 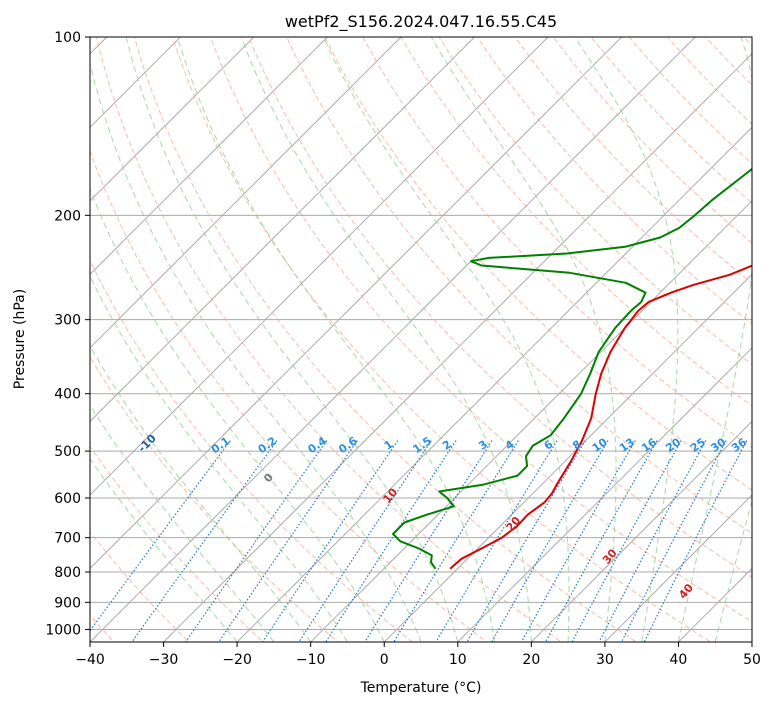 I want to click on x-tick-label: 0, so click(x=384, y=660).